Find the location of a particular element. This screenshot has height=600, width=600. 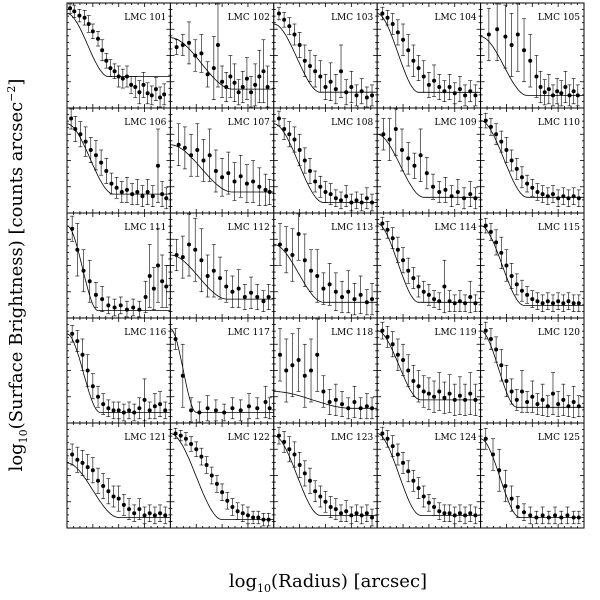

panel: LMC 120 is located at coordinates (532, 370).